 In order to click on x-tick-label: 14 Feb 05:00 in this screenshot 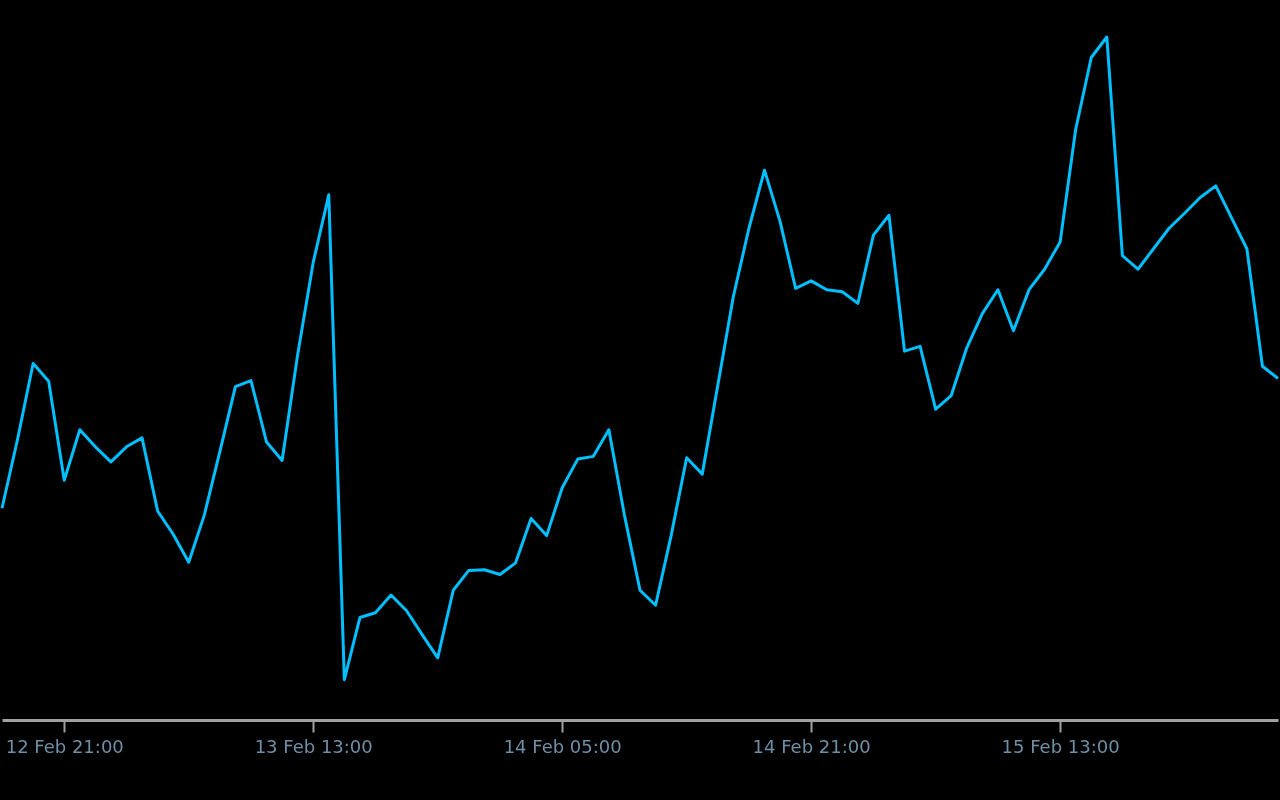, I will do `click(562, 746)`.